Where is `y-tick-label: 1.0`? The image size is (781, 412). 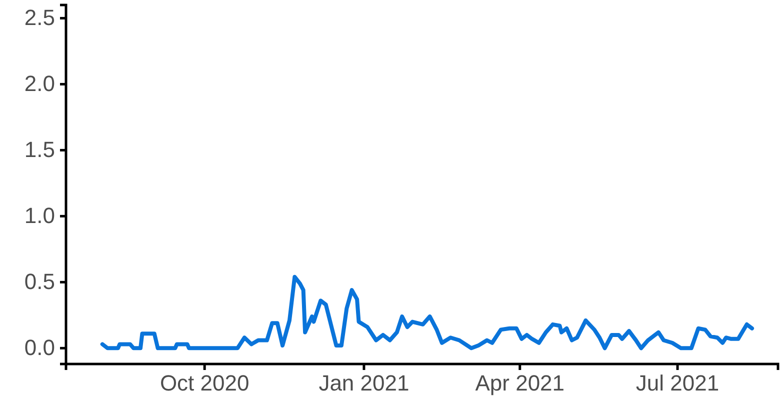
y-tick-label: 1.0 is located at coordinates (39, 215).